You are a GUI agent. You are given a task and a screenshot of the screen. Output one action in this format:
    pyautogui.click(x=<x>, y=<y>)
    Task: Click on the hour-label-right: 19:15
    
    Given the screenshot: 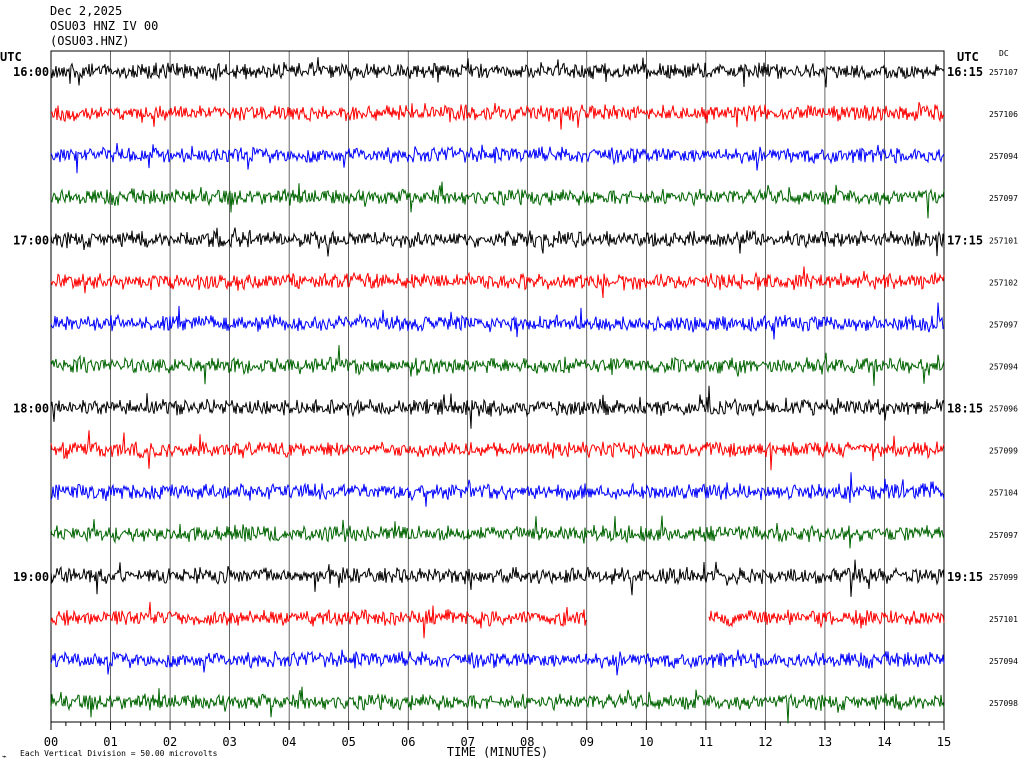 What is the action you would take?
    pyautogui.click(x=965, y=577)
    